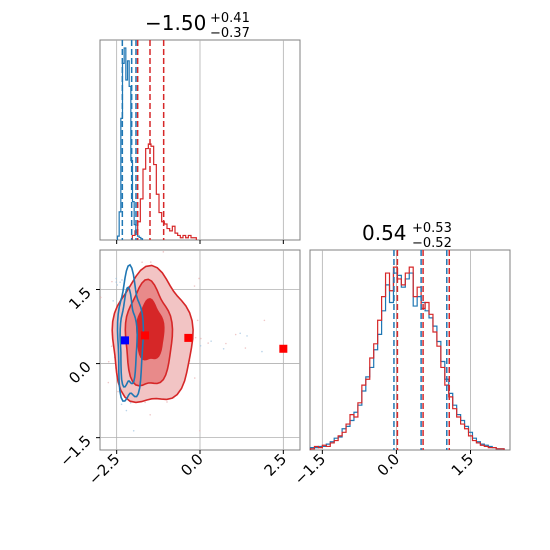 The width and height of the screenshot is (550, 550). I want to click on blue-marker, so click(125, 340).